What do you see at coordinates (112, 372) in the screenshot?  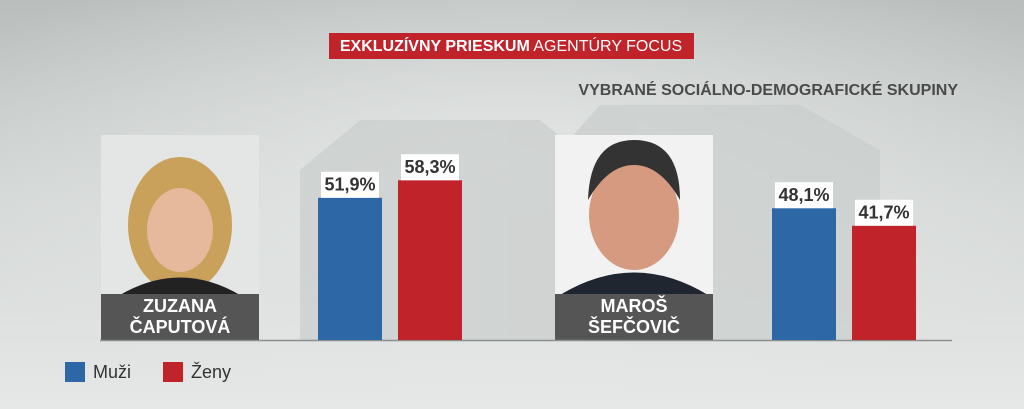 I see `legend-label: Muži` at bounding box center [112, 372].